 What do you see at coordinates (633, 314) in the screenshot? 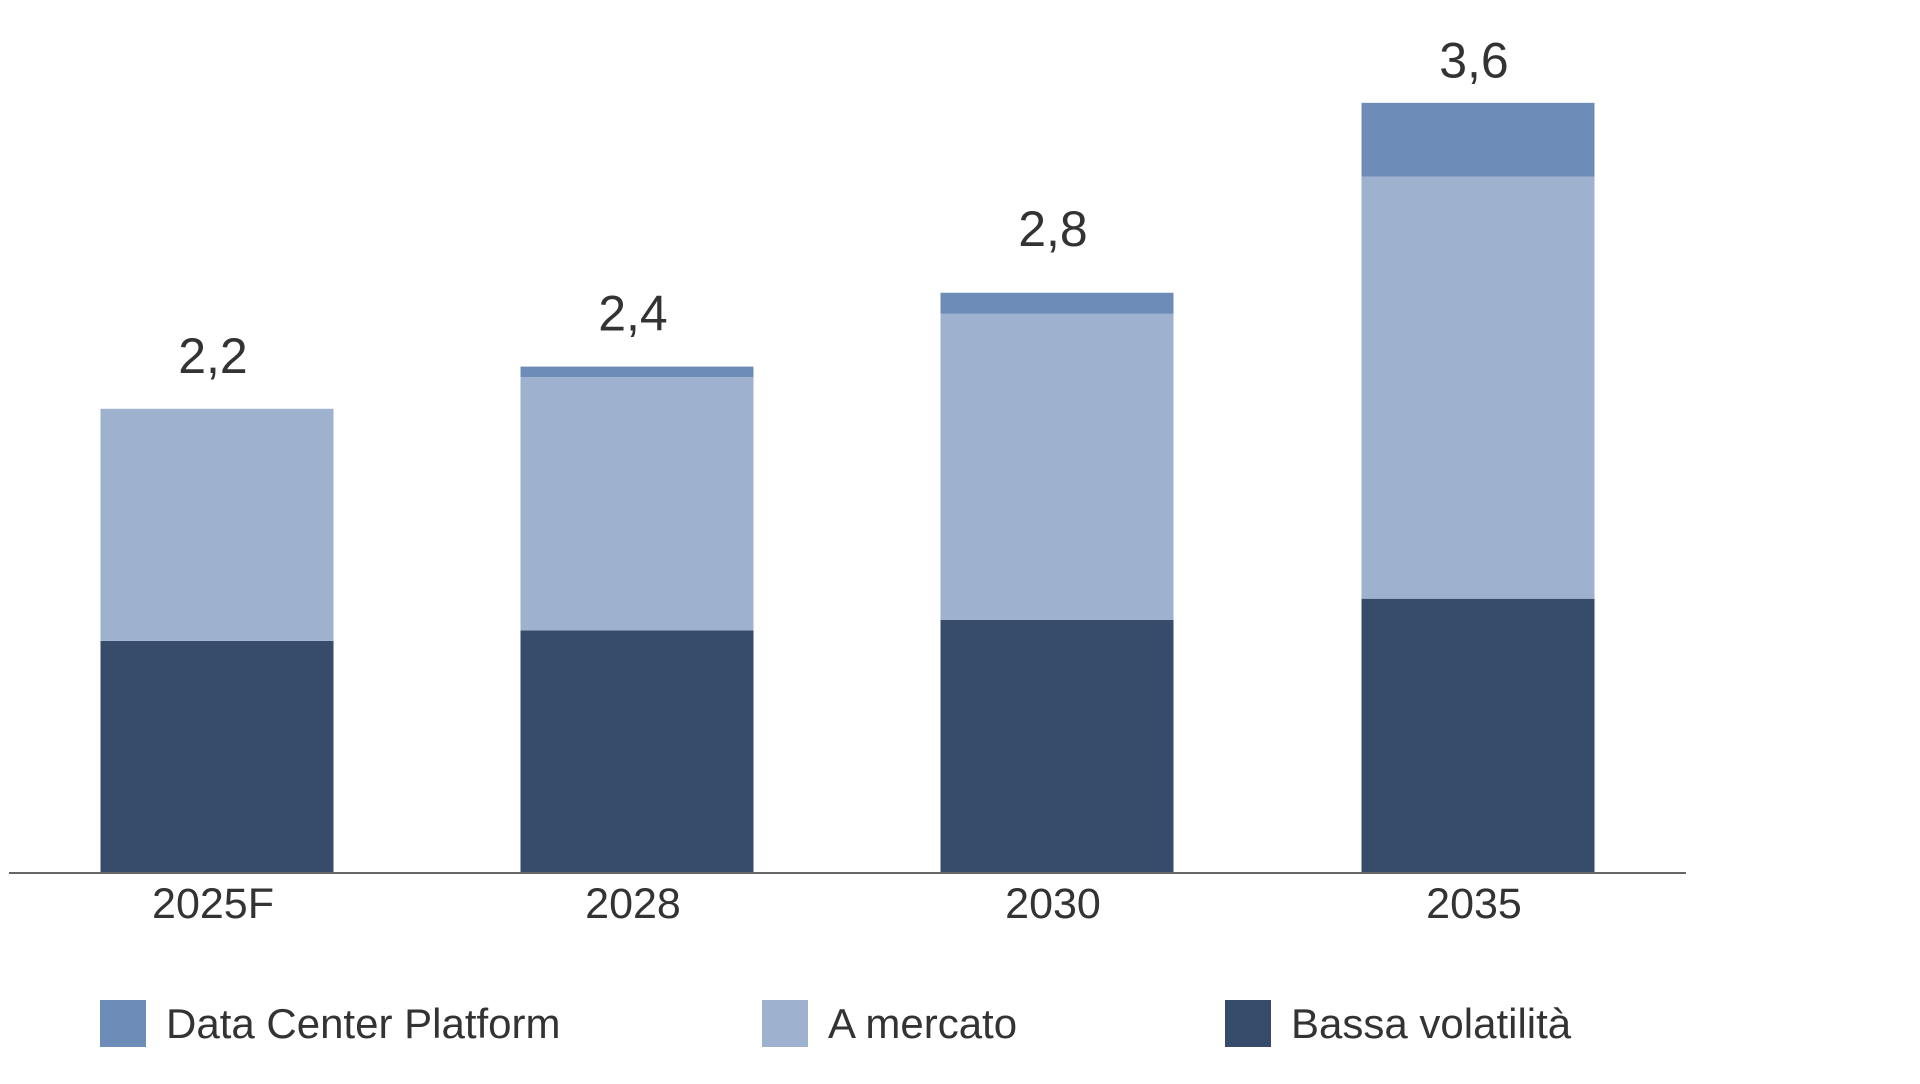
I see `total-label: 2,4` at bounding box center [633, 314].